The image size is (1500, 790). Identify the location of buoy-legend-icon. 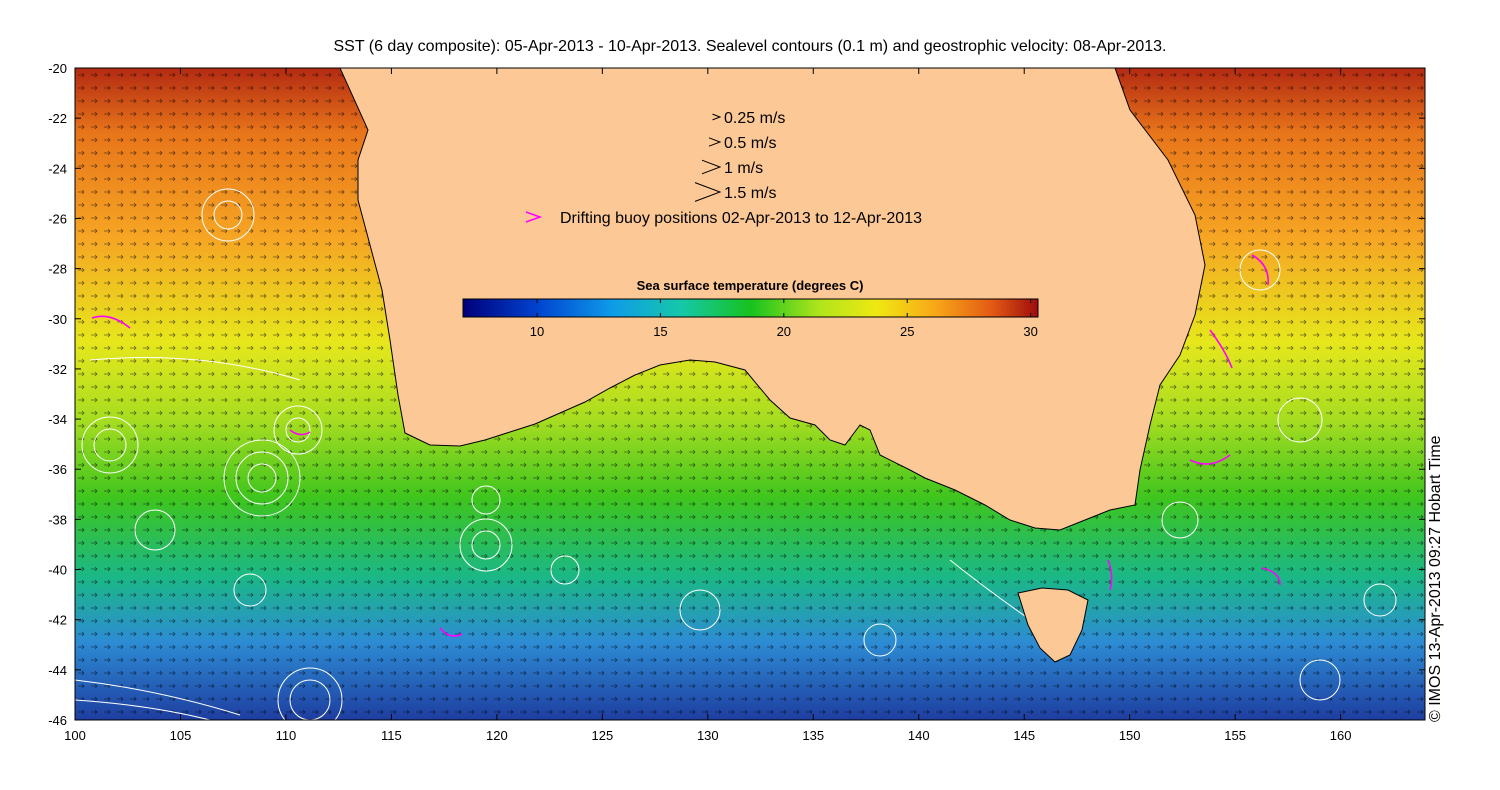
(534, 217).